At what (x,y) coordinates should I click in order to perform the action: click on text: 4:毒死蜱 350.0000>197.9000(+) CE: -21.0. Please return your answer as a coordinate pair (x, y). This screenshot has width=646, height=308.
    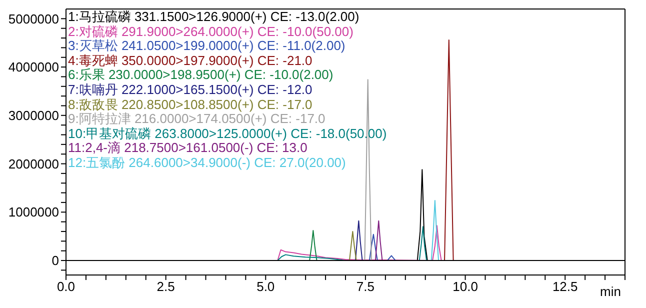
    Looking at the image, I should click on (190, 60).